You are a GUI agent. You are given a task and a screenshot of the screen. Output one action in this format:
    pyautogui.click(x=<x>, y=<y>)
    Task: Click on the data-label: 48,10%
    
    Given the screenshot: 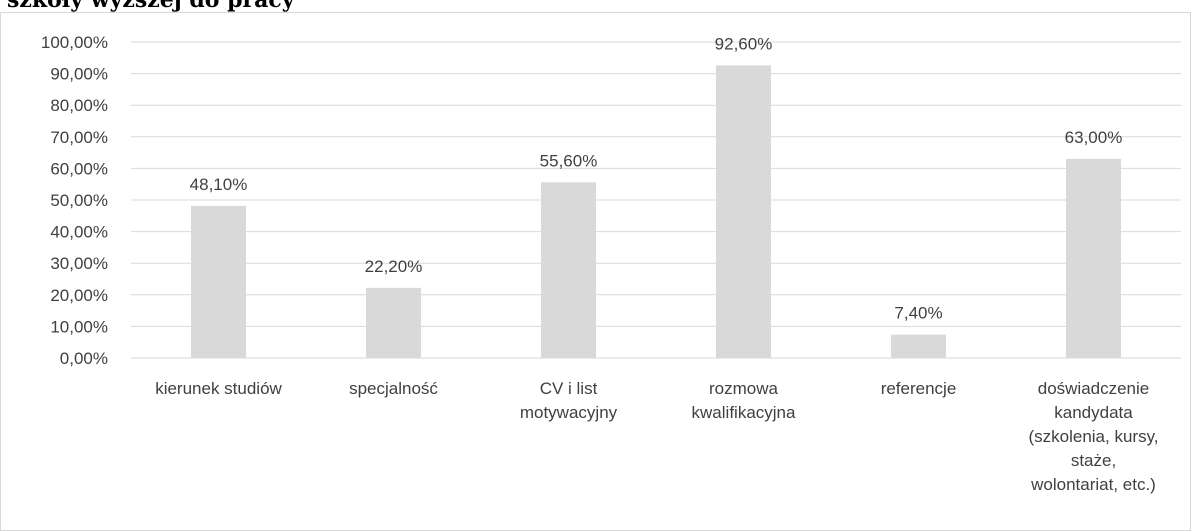 What is the action you would take?
    pyautogui.click(x=219, y=184)
    